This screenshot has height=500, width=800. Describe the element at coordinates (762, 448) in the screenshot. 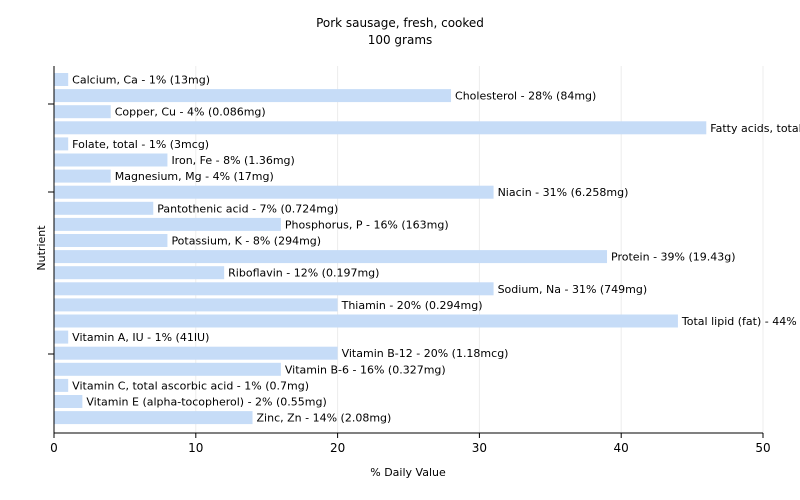

I see `x-tick-label: 50` at that location.